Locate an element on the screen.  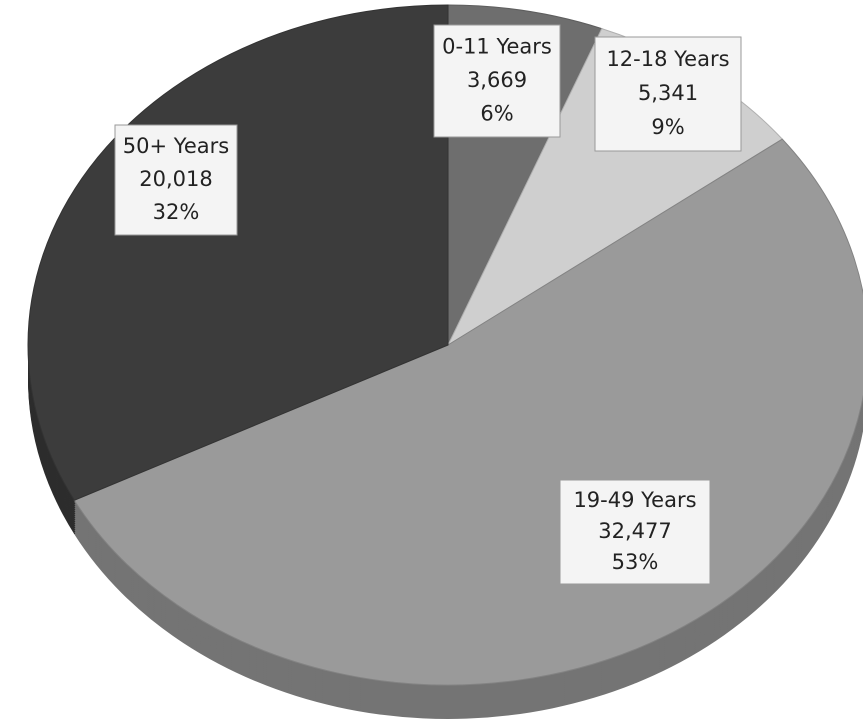
data-label-name: 19-49 Years is located at coordinates (634, 500).